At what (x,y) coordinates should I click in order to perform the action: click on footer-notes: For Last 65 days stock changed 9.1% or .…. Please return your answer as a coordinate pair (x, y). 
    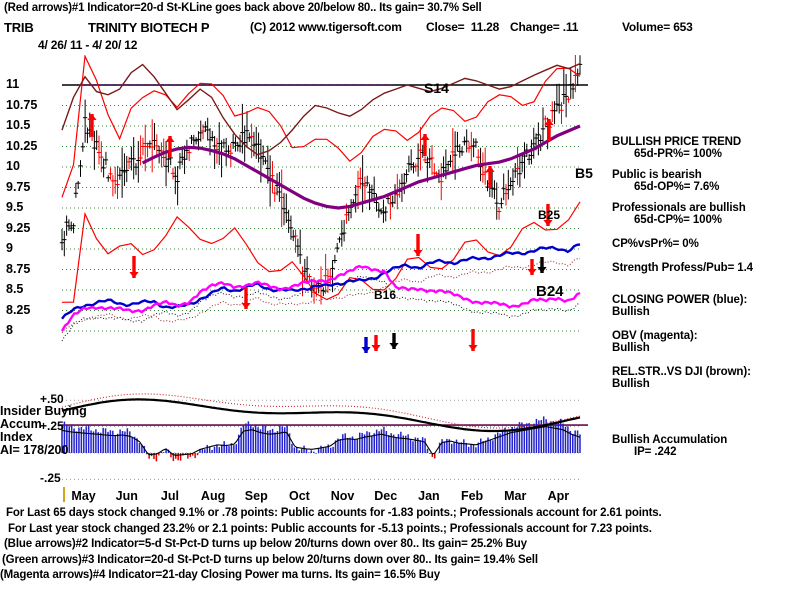
    Looking at the image, I should click on (400, 545).